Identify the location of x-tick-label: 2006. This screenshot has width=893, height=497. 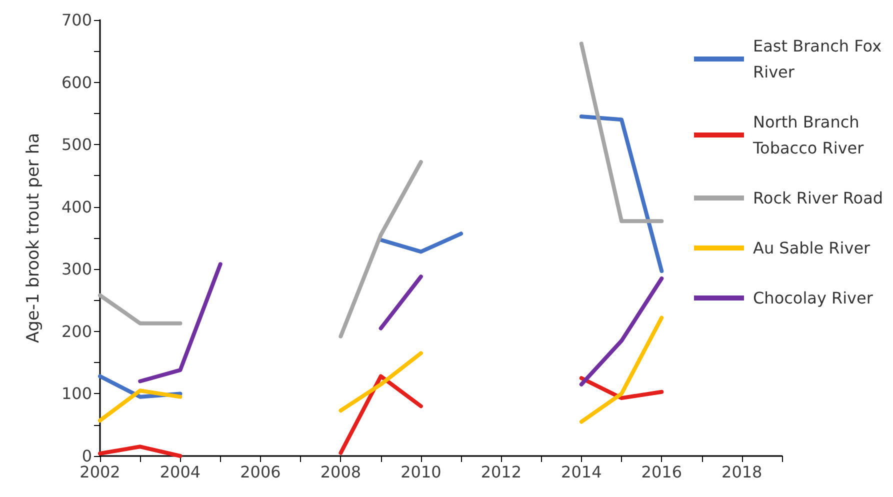
(260, 472).